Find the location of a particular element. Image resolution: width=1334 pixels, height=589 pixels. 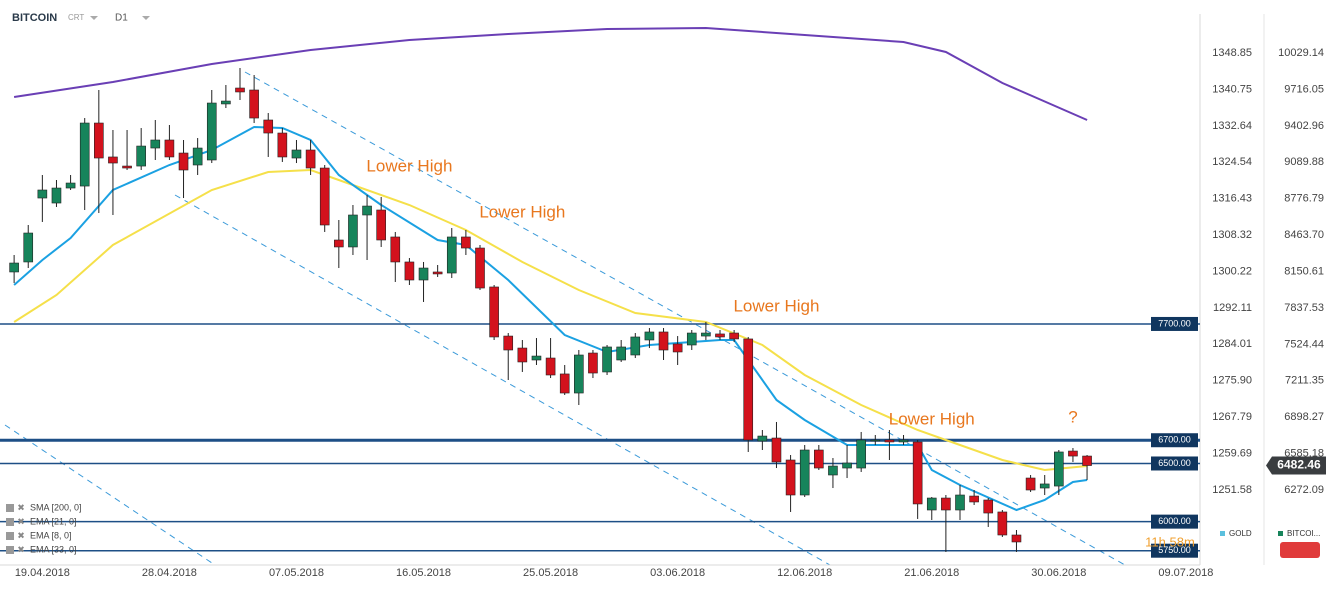

y-tick-label: 7211.35 is located at coordinates (1304, 381).